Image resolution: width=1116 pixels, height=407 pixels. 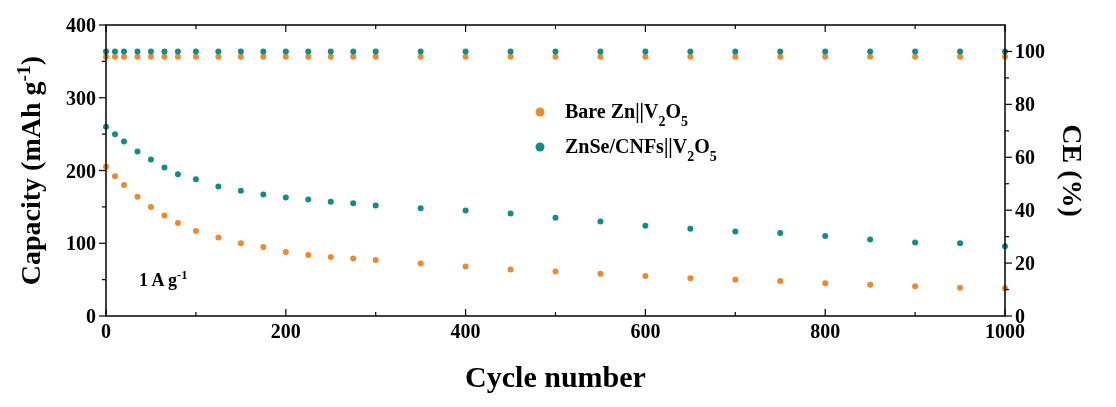 What do you see at coordinates (1025, 157) in the screenshot?
I see `y2-tick-label: 60` at bounding box center [1025, 157].